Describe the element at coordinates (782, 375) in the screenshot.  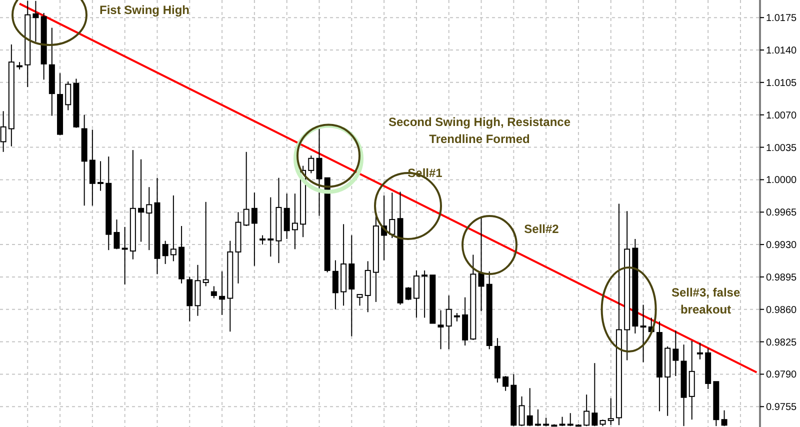
I see `y-tick-label: 0.9790` at that location.